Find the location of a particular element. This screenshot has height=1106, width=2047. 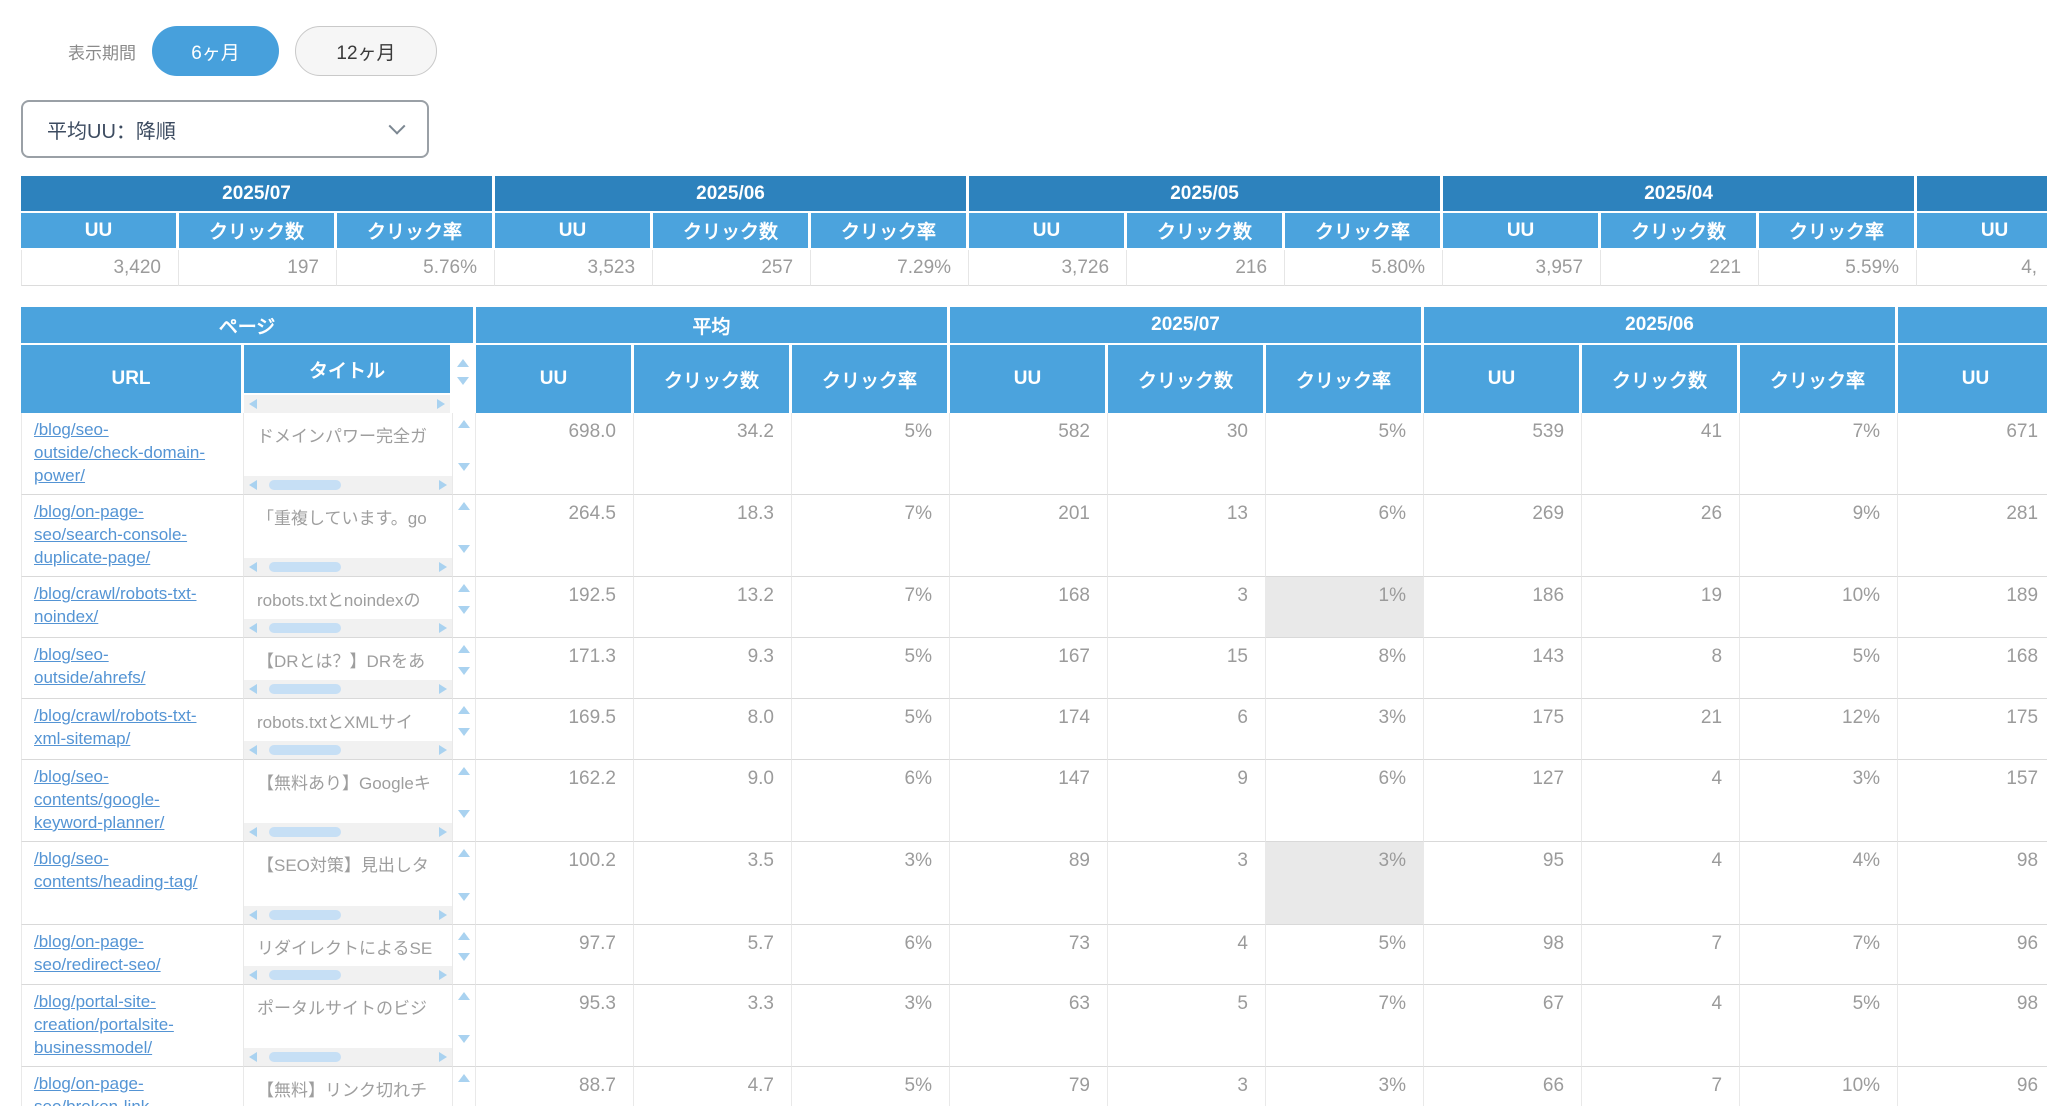

sort-select: 平均UU：降順 is located at coordinates (225, 129).